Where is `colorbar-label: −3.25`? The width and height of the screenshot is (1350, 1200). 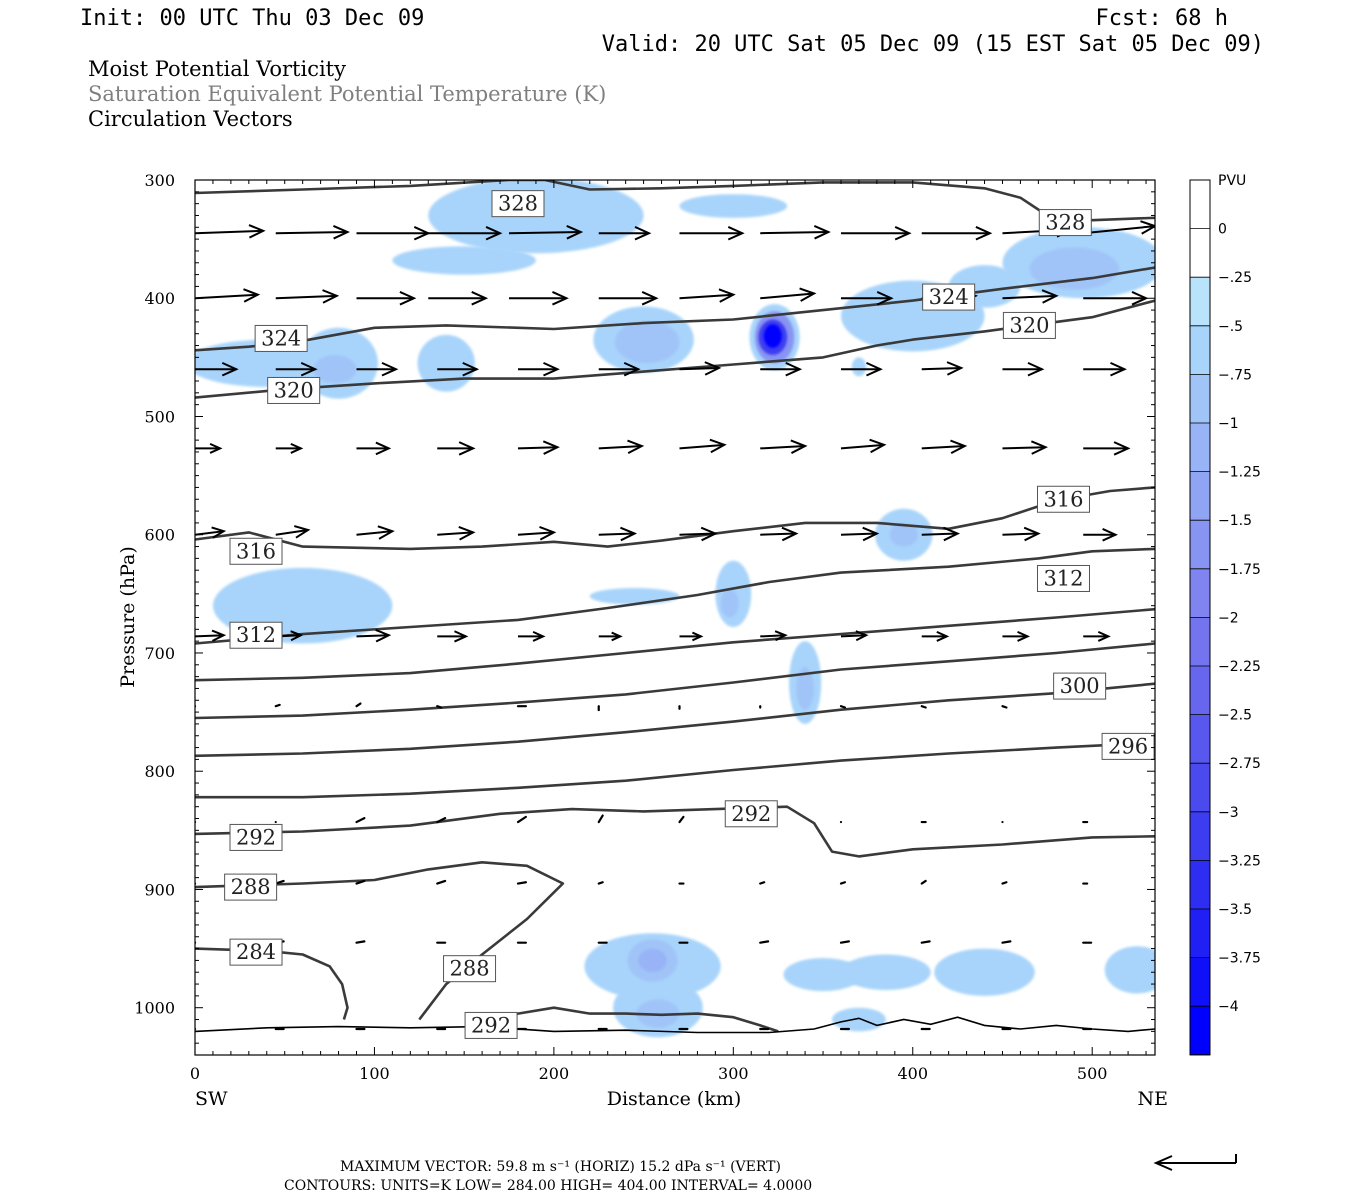
colorbar-label: −3.25 is located at coordinates (1239, 861).